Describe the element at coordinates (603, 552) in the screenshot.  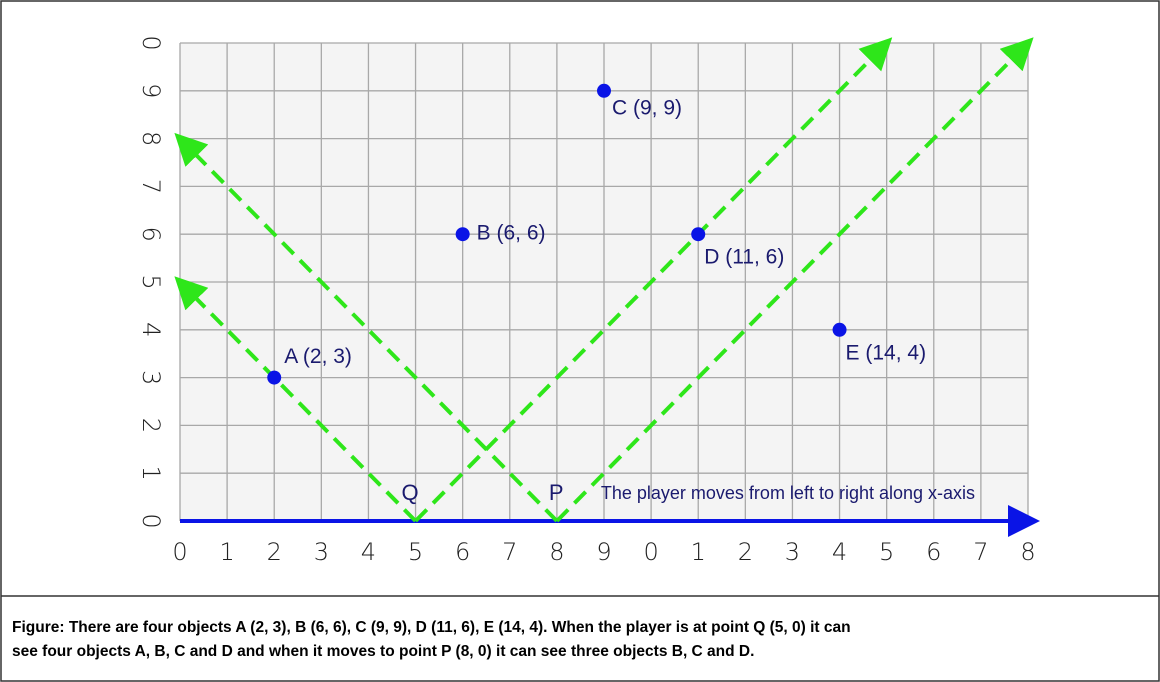
I see `x-tick-label: 9` at that location.